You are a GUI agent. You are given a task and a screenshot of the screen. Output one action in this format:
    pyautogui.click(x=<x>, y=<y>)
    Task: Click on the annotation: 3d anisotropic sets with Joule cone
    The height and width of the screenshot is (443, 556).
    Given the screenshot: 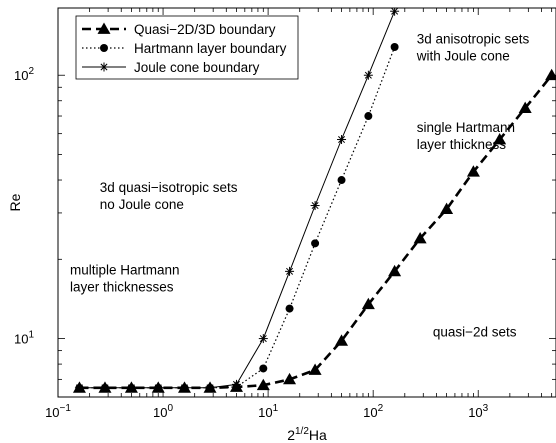 What is the action you would take?
    pyautogui.click(x=473, y=47)
    